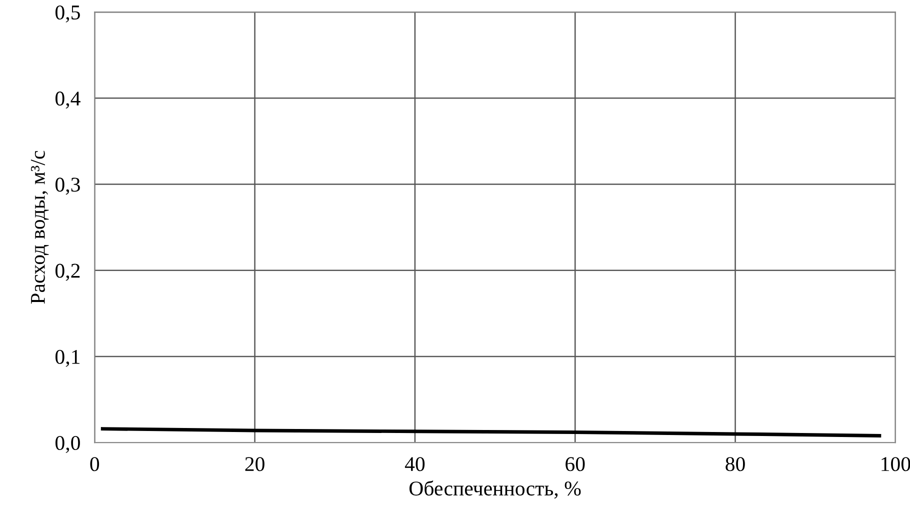 The width and height of the screenshot is (910, 525). I want to click on x-tick-label: 60, so click(575, 464).